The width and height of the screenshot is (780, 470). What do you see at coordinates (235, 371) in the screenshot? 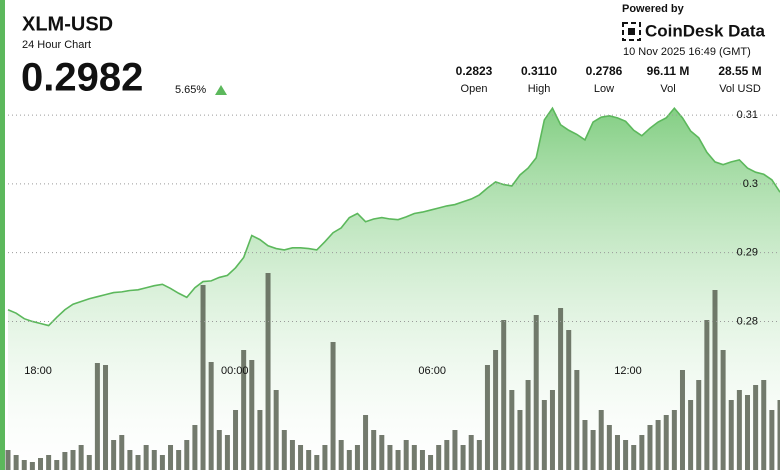
I see `x-tick-label: 00:00` at bounding box center [235, 371].